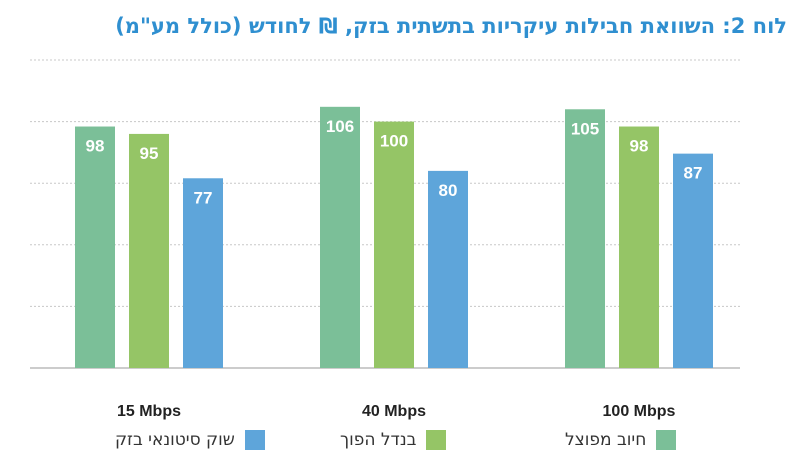 Image resolution: width=799 pixels, height=473 pixels. I want to click on data-label: 100, so click(394, 141).